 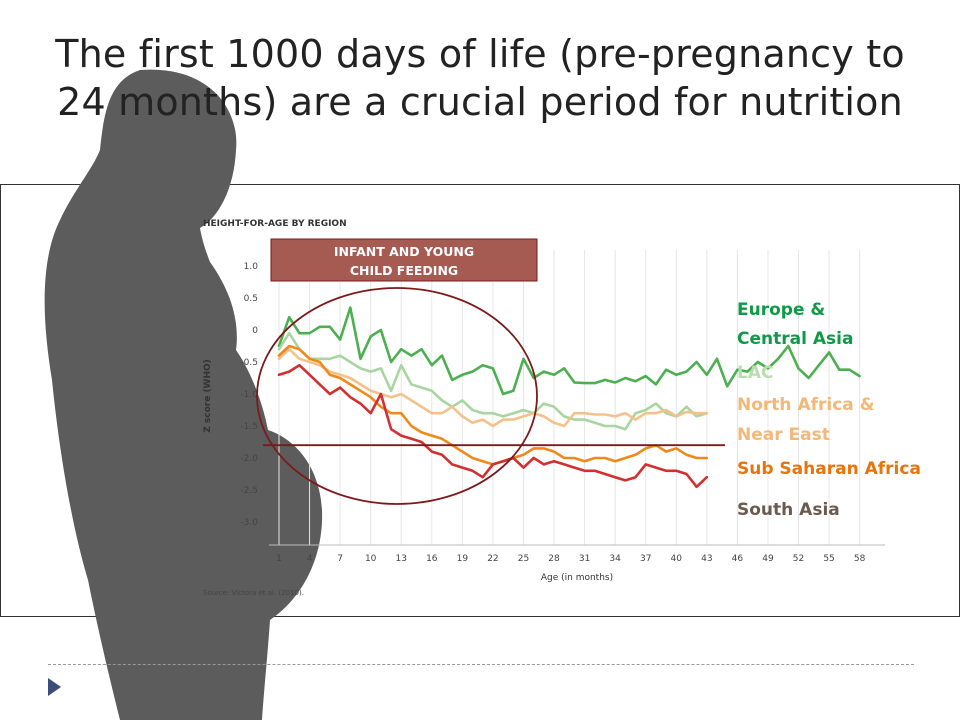 What do you see at coordinates (481, 664) in the screenshot?
I see `footer-dotted-rule` at bounding box center [481, 664].